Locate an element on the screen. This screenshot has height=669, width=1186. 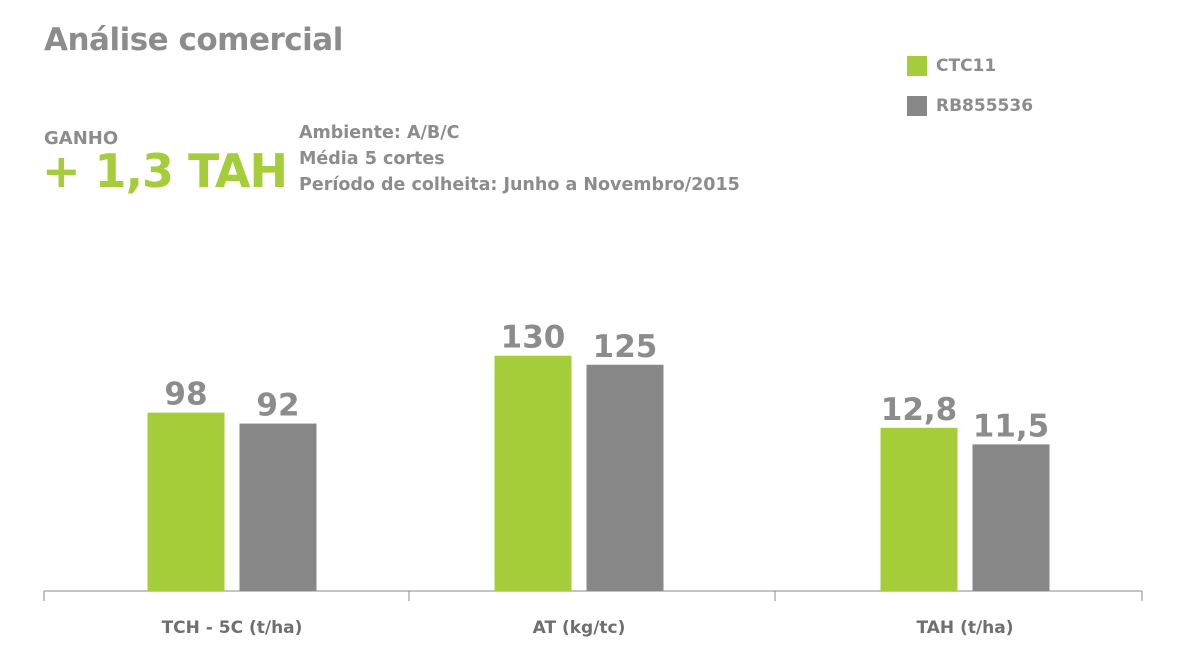
legend-label-ctc11: CTC11 is located at coordinates (966, 66).